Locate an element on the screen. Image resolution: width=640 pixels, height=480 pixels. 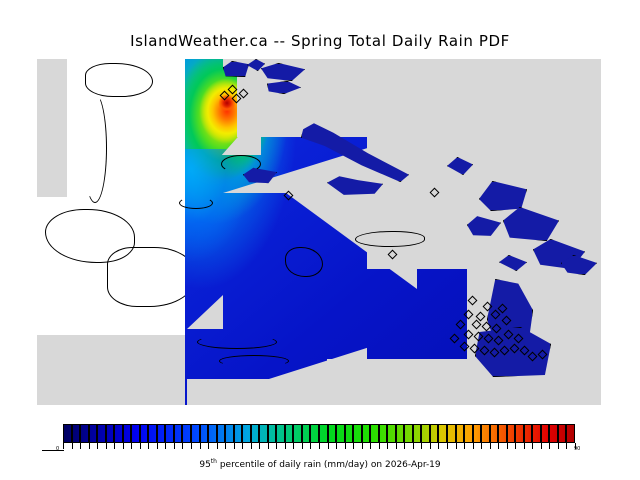
caption-percentile-number: 95 is located at coordinates (205, 465).